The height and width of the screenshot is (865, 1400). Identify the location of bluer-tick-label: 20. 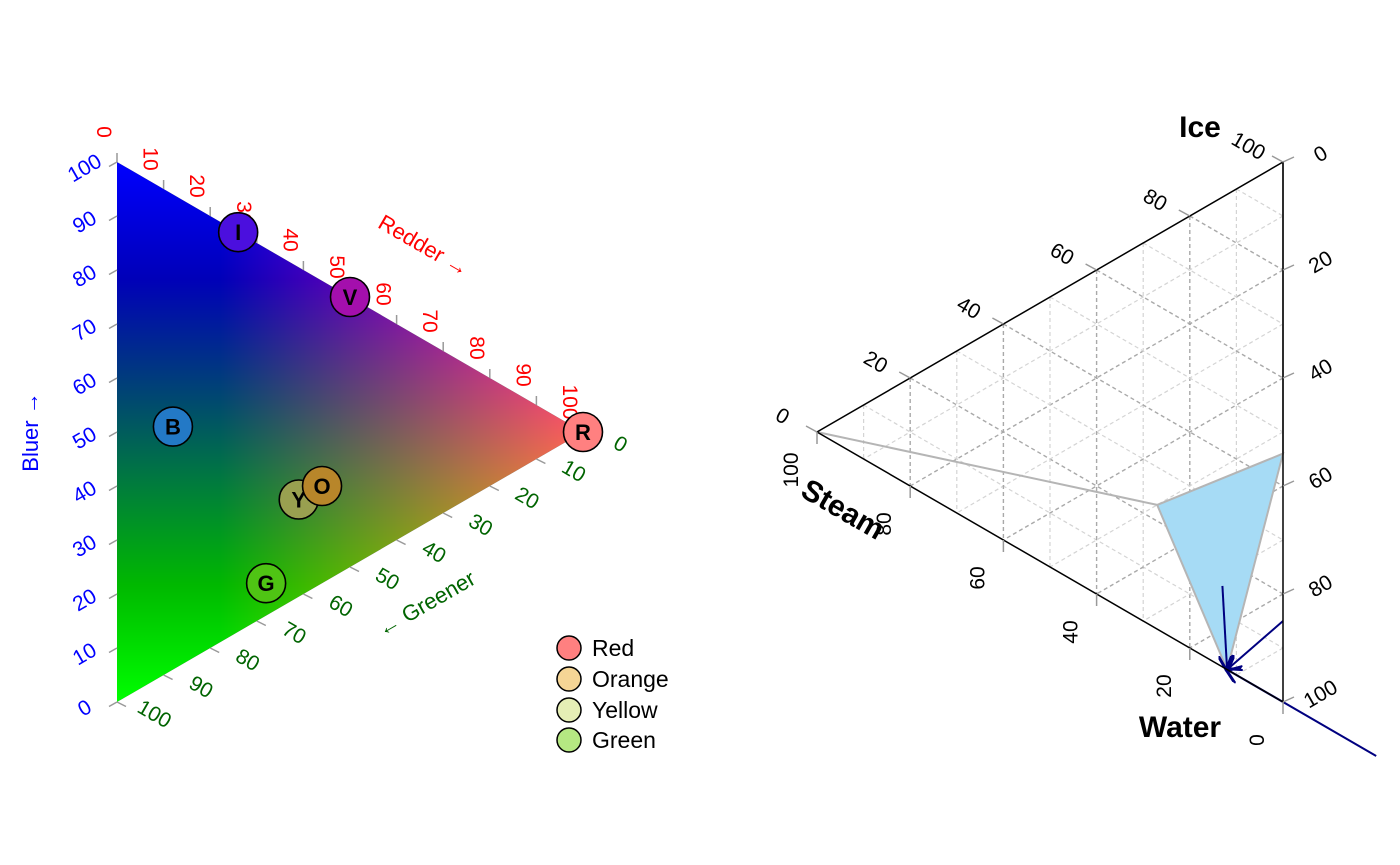
(85, 601).